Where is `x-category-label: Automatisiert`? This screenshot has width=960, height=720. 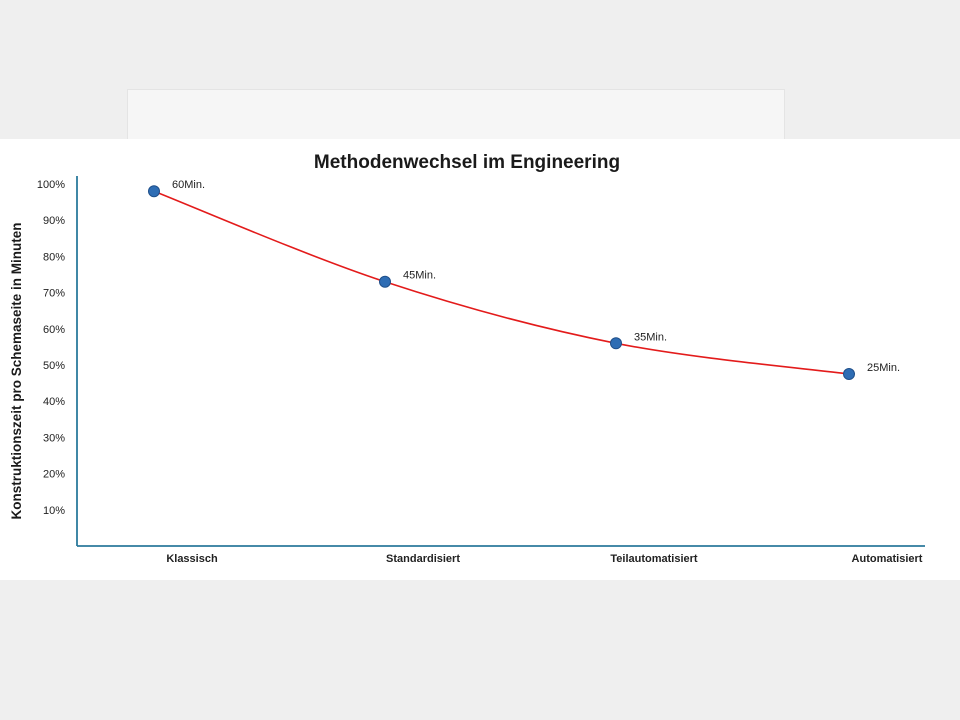 x-category-label: Automatisiert is located at coordinates (887, 559).